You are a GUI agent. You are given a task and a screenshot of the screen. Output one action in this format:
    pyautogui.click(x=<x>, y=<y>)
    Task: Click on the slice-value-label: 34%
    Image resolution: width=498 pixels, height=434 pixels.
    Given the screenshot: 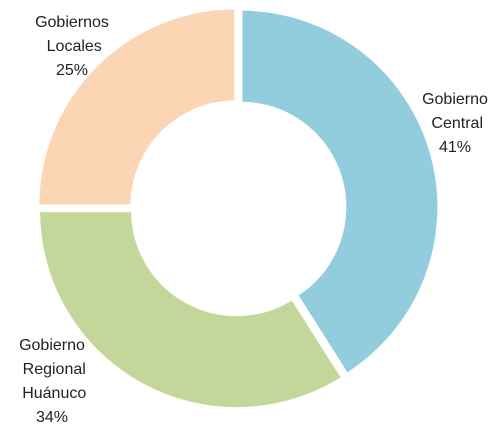 What is the action you would take?
    pyautogui.click(x=52, y=417)
    